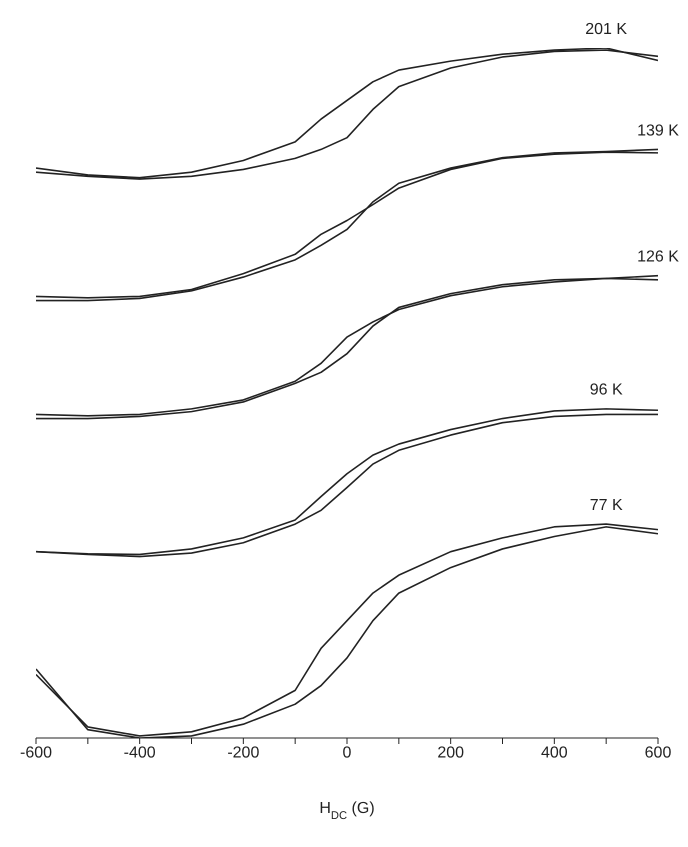 This screenshot has width=688, height=847. Describe the element at coordinates (243, 753) in the screenshot. I see `x-tick-label: -200` at that location.